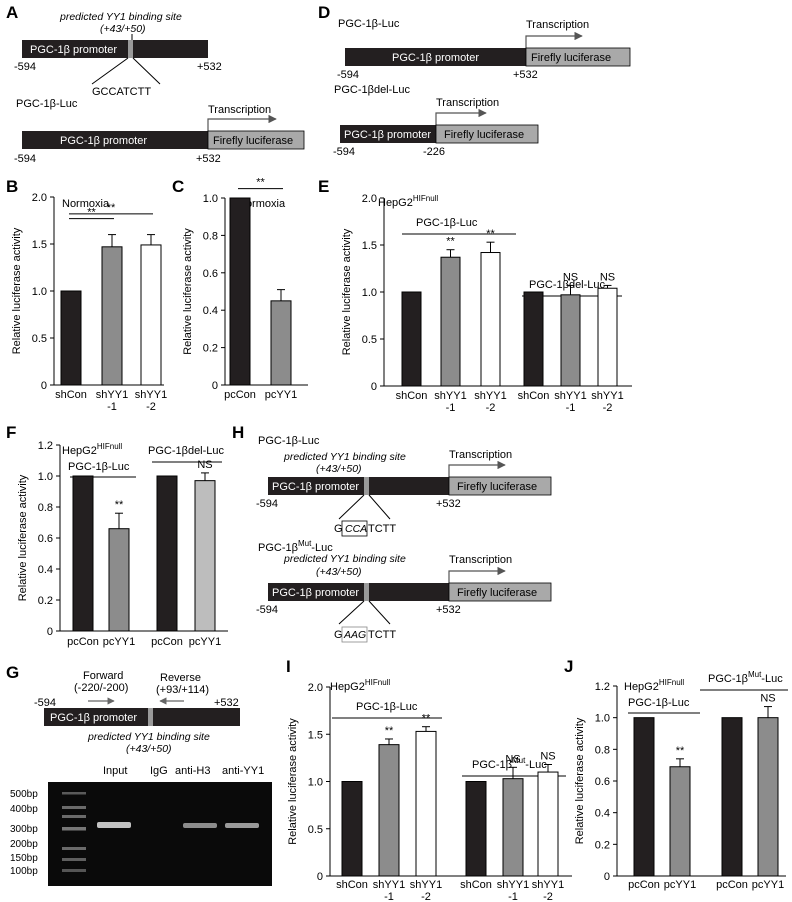  What do you see at coordinates (210, 236) in the screenshot?
I see `panel-c-ytick-label: 0.8` at bounding box center [210, 236].